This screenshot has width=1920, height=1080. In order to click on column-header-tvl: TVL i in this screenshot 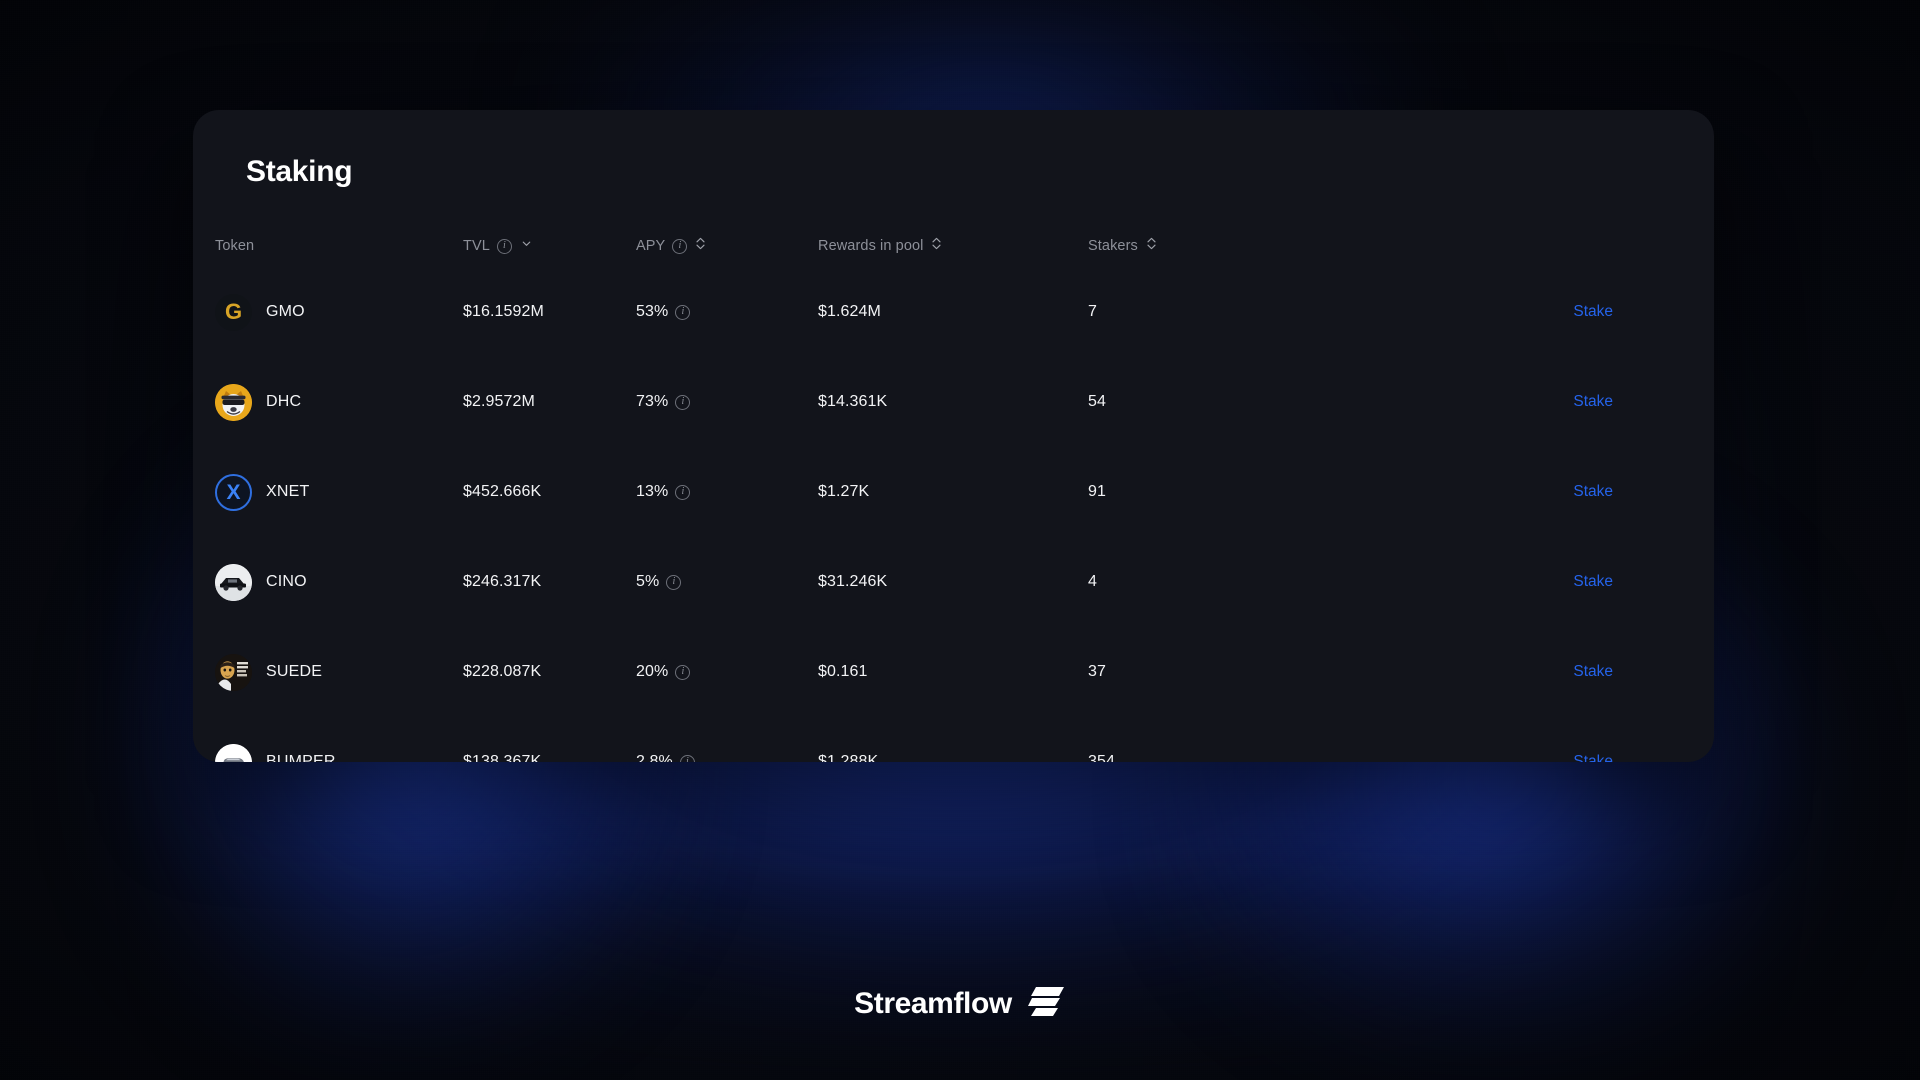, I will do `click(498, 246)`.